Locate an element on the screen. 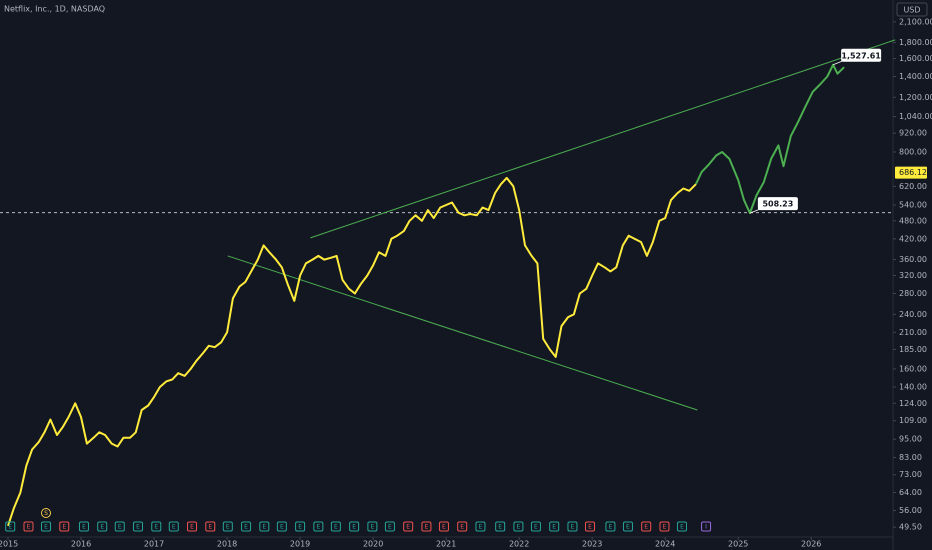  split-badge is located at coordinates (46, 513).